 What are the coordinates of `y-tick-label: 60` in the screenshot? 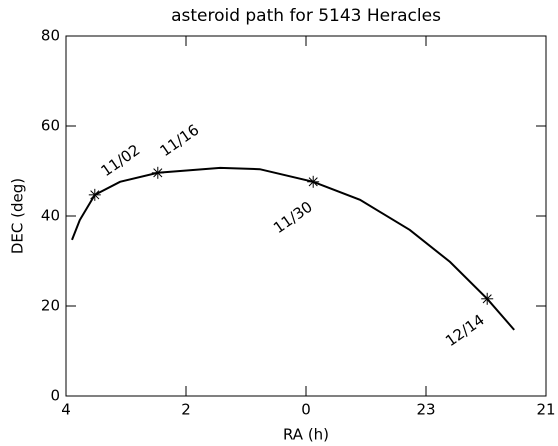 It's located at (50, 126).